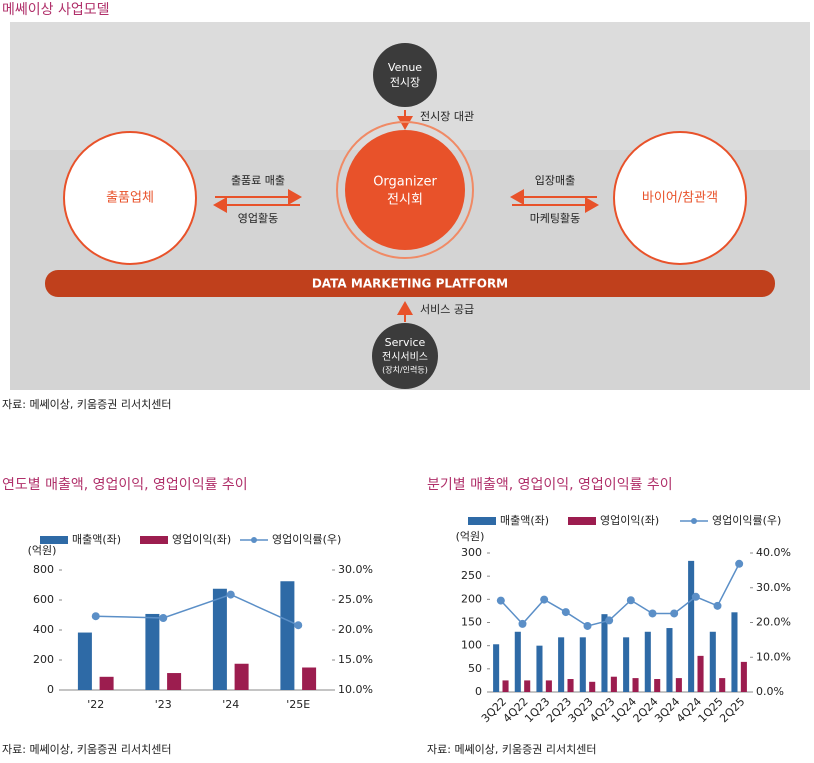  I want to click on flow-label: 마케팅활동, so click(555, 218).